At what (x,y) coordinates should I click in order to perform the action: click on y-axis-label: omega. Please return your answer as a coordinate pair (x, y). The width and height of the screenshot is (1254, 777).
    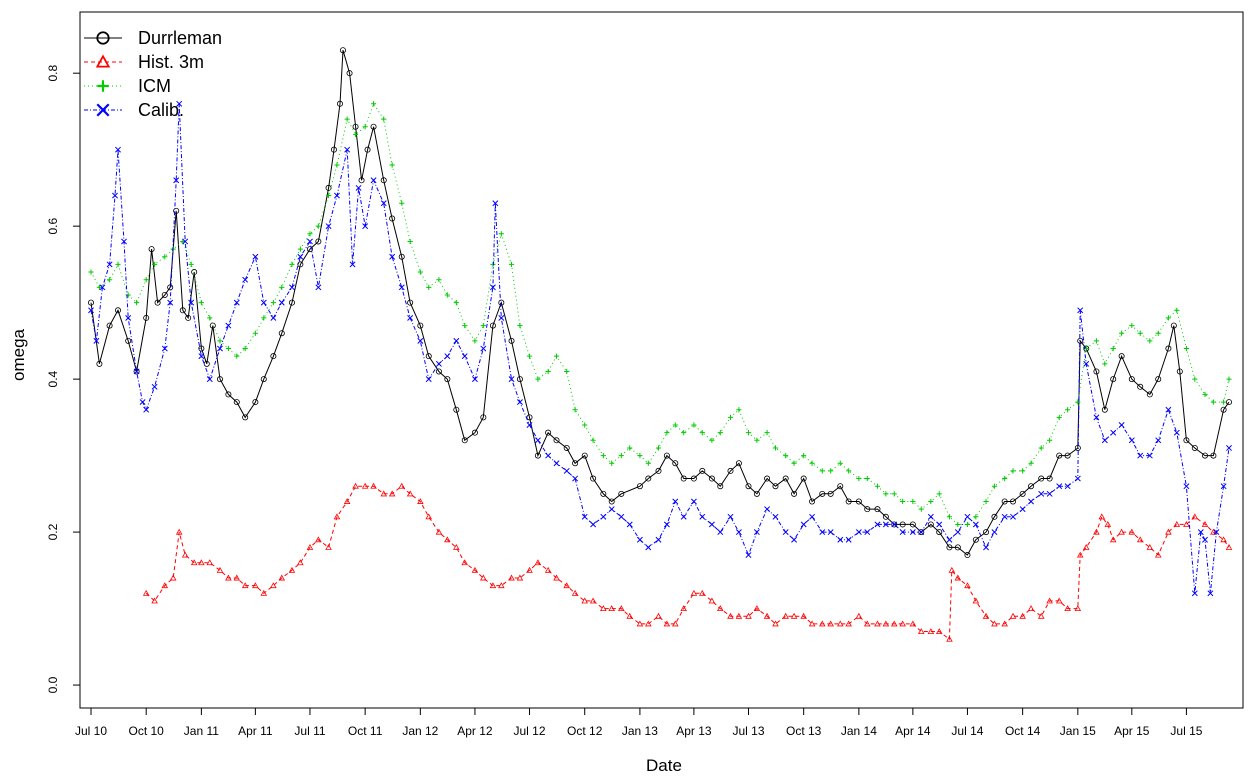
    Looking at the image, I should click on (18, 354).